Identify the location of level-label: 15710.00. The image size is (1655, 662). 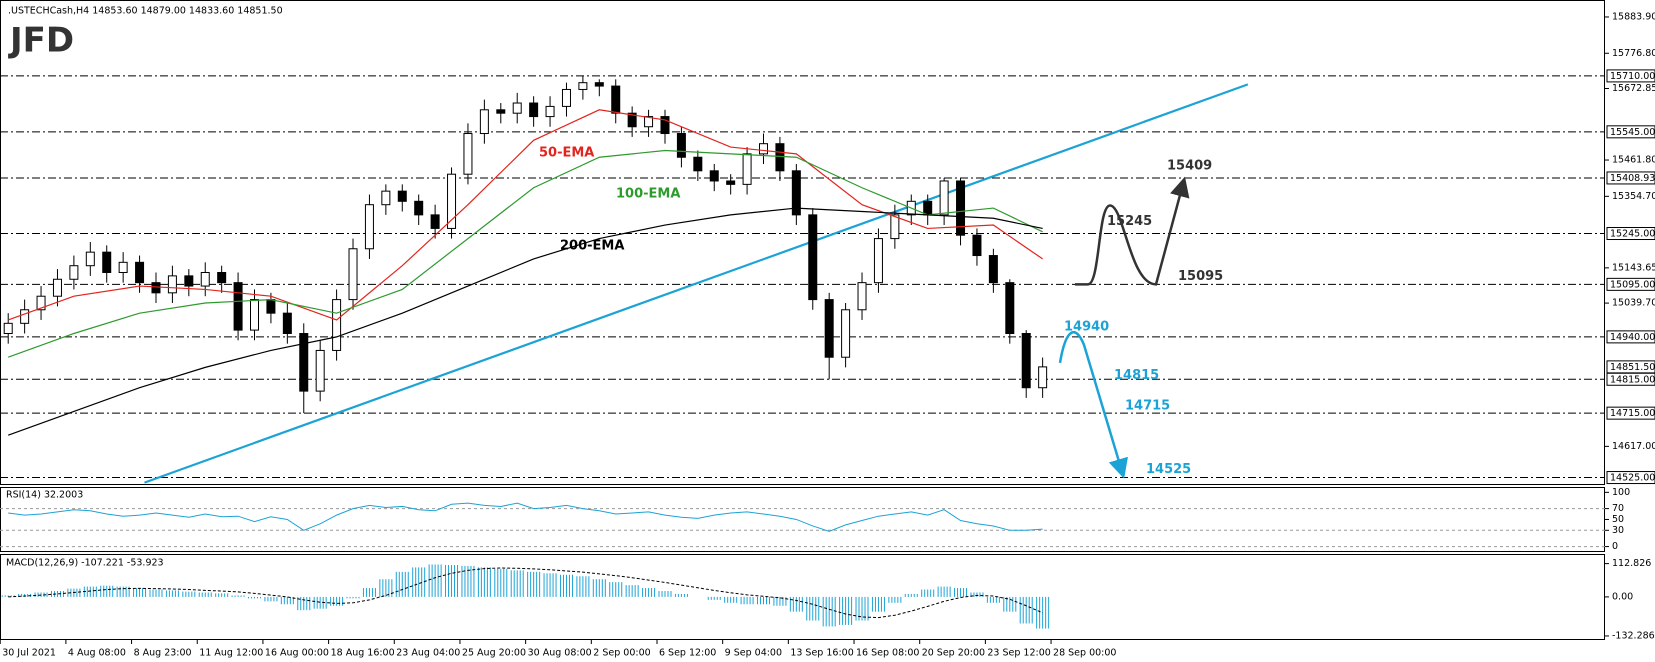
(1632, 76).